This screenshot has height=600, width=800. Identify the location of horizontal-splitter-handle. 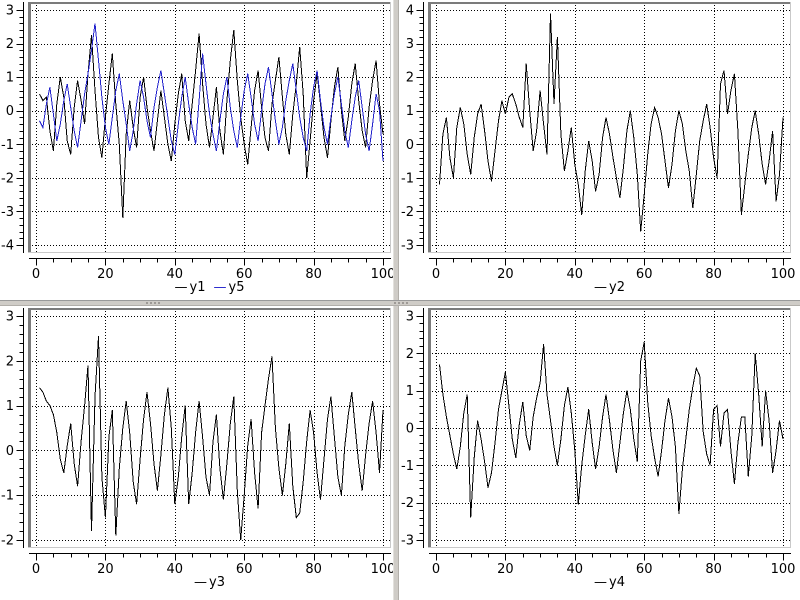
(400, 303).